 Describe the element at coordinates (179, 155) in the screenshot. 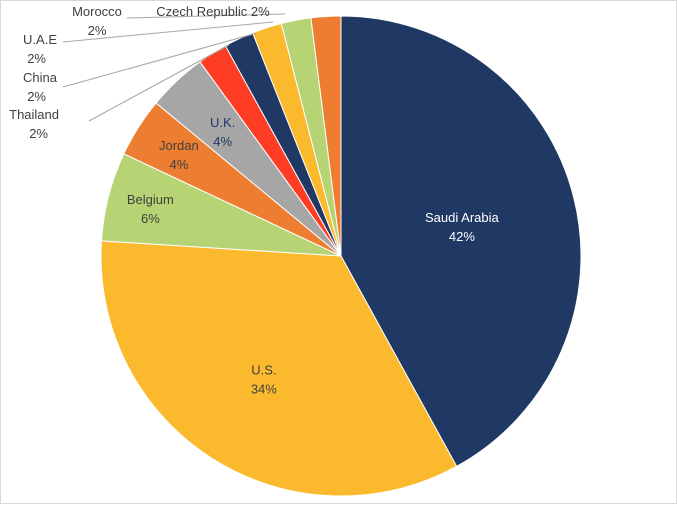

I see `slice-label-jordan: Jordan 4%` at that location.